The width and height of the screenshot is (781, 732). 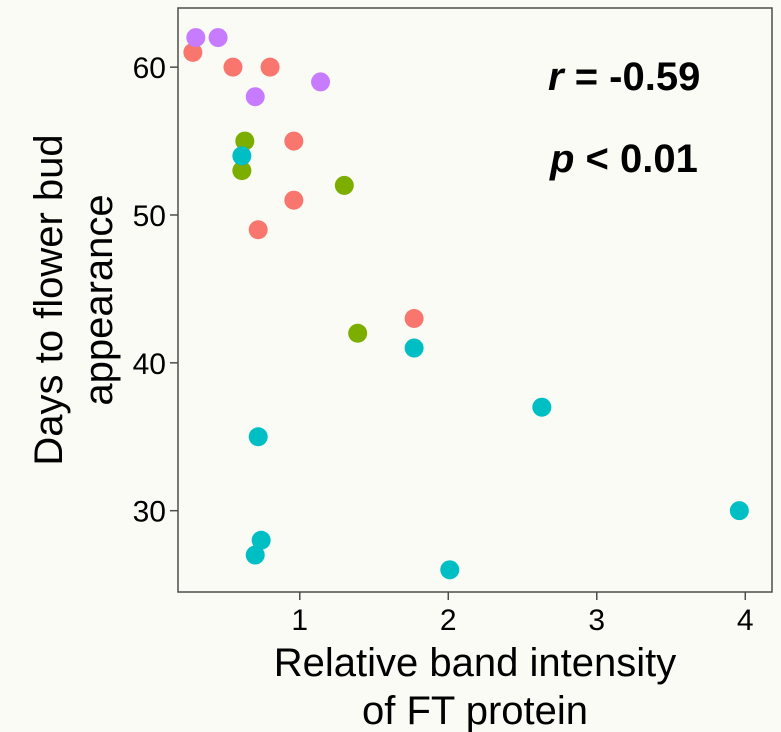 I want to click on x-tick-label: 2, so click(x=448, y=620).